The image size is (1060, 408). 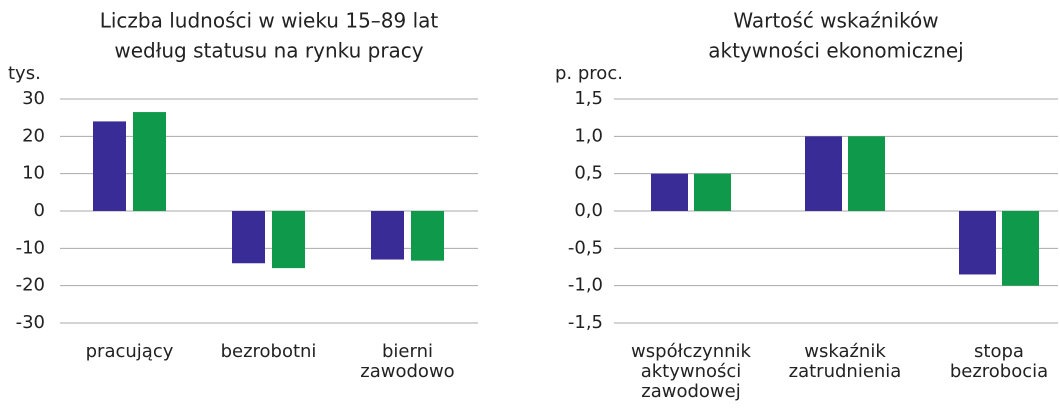 What do you see at coordinates (33, 98) in the screenshot?
I see `y-tick-label: 30` at bounding box center [33, 98].